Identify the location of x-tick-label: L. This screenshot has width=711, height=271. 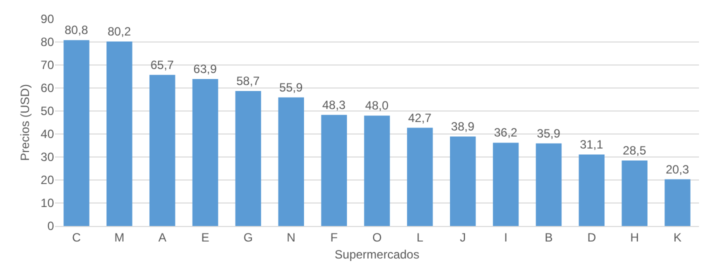
(420, 237).